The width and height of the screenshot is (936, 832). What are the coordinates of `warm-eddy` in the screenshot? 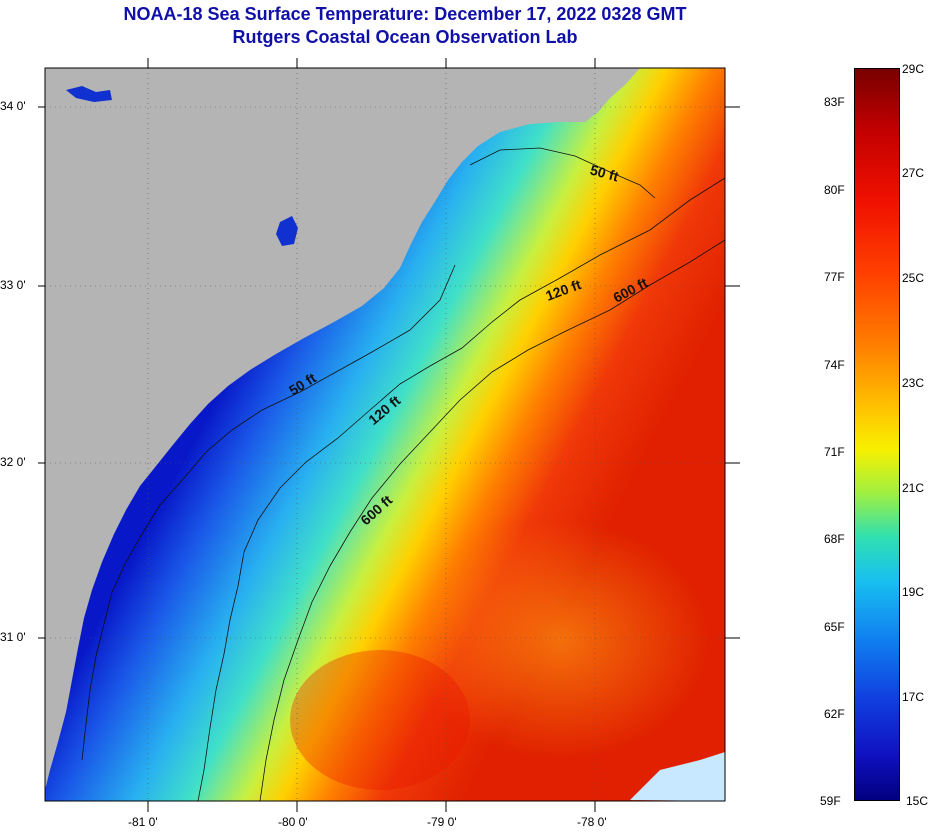 It's located at (560, 640).